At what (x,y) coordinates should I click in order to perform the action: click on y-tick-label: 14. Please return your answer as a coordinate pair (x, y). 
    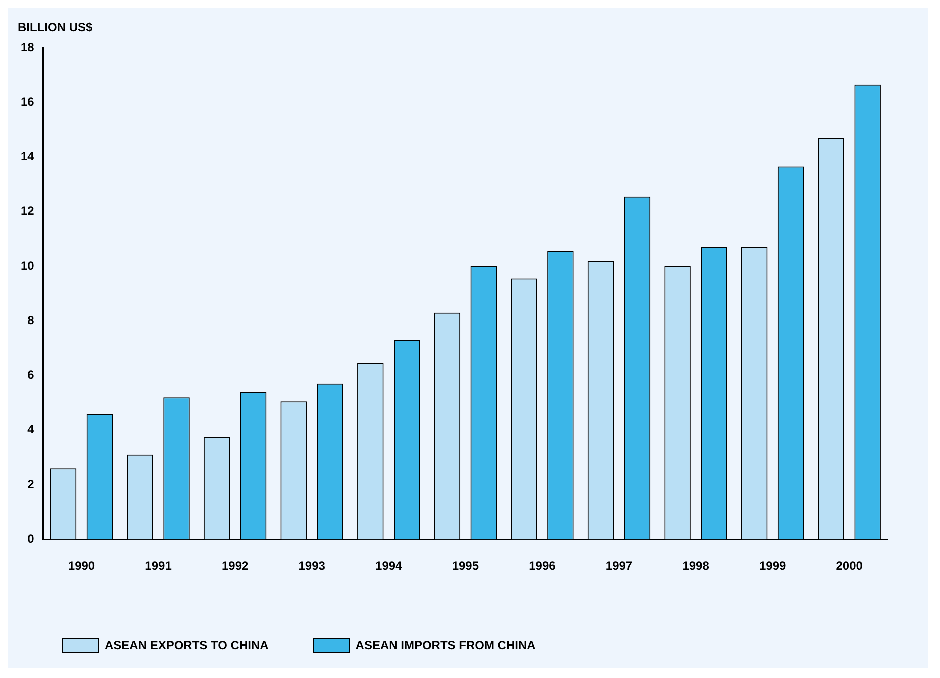
    Looking at the image, I should click on (27, 157).